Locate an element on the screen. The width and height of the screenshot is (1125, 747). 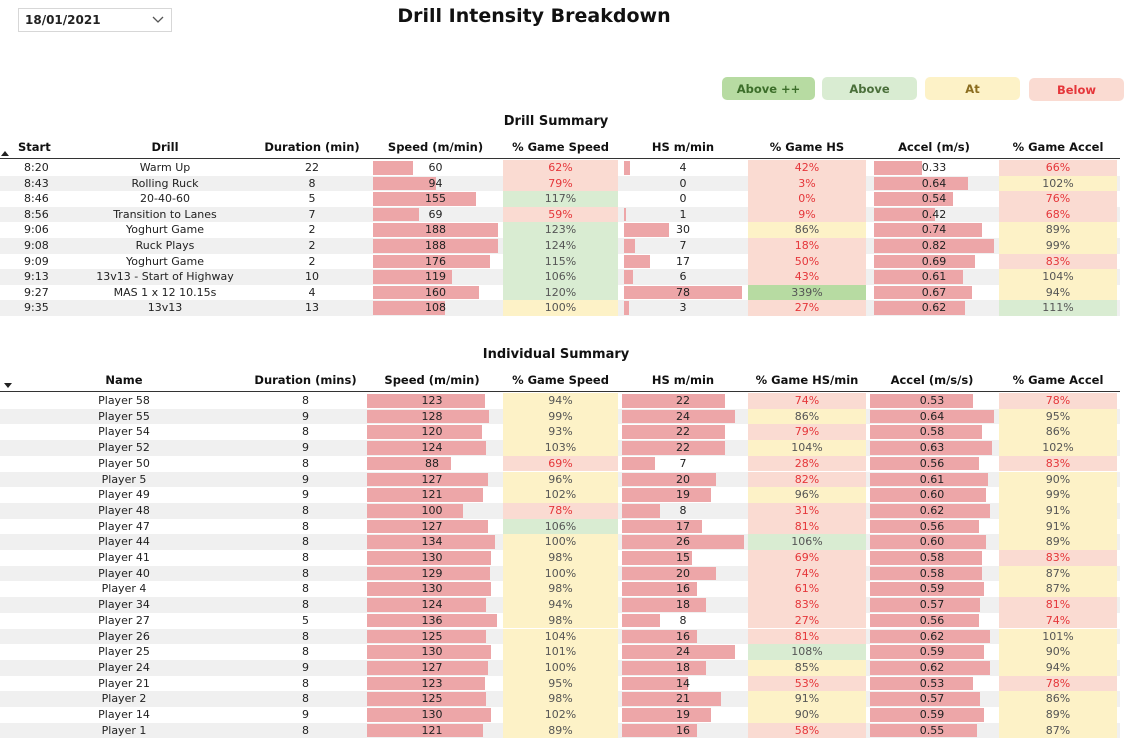
cell-start: 9:09 is located at coordinates (36, 261).